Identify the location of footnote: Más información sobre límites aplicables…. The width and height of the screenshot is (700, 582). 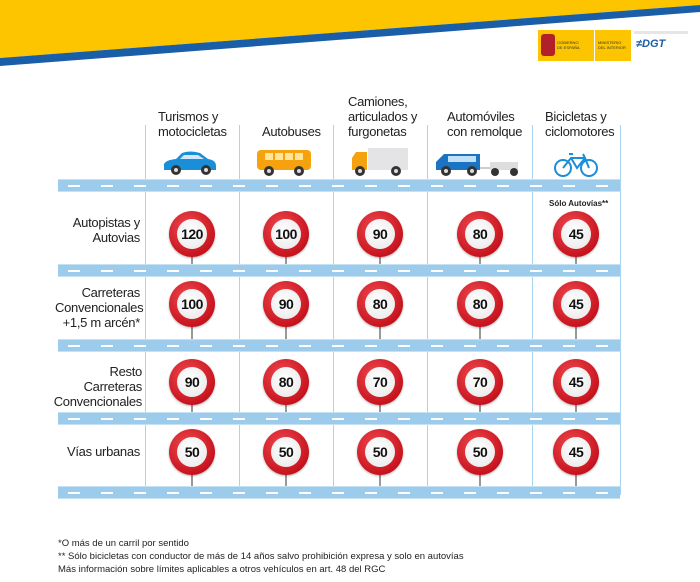
(222, 569).